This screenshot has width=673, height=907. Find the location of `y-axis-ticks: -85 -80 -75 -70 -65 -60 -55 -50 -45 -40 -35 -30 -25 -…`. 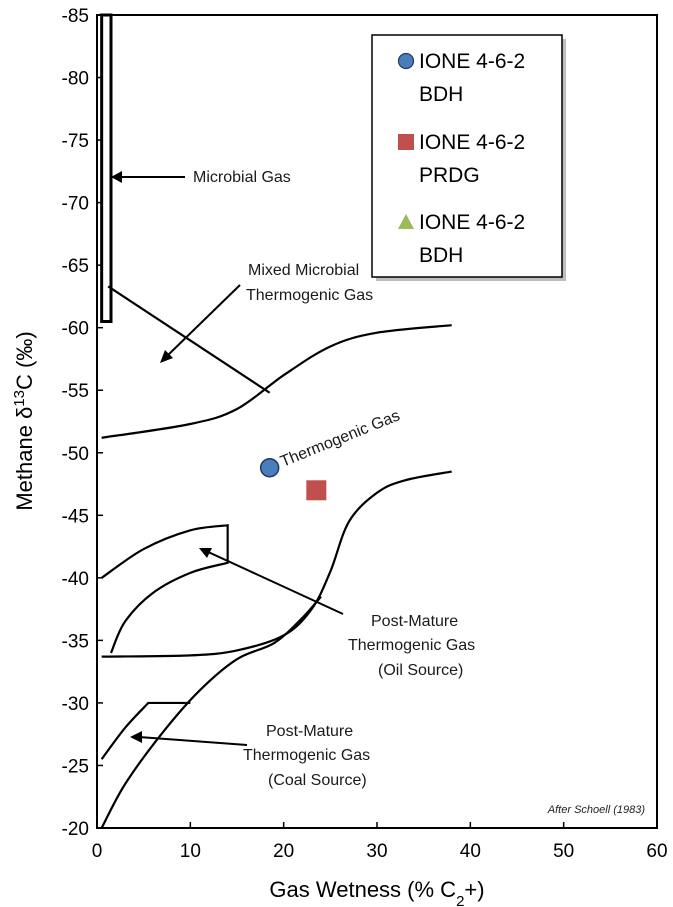

y-axis-ticks: -85 -80 -75 -70 -65 -60 -55 -50 -45 -40 -35 -30 -25 -… is located at coordinates (82, 423).